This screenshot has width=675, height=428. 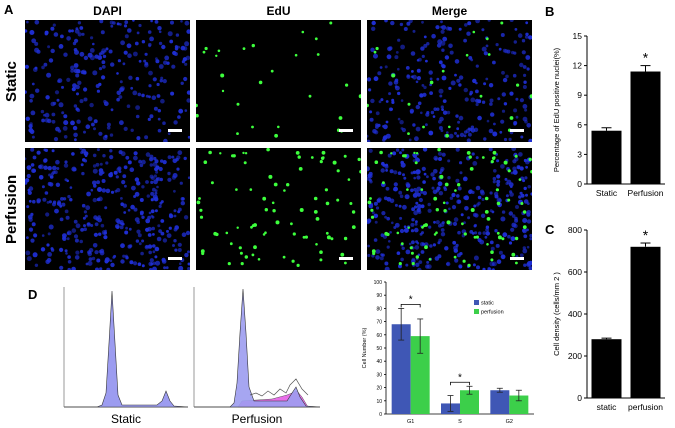 I want to click on bar, so click(x=645, y=322).